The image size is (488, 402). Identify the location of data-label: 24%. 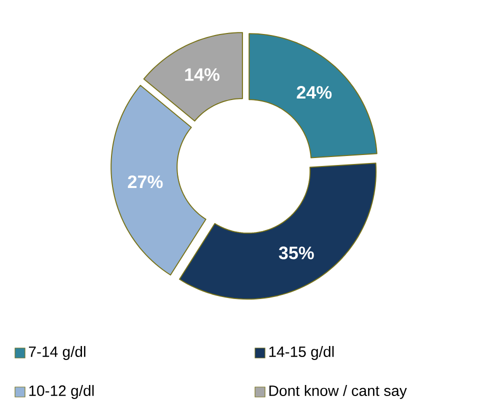
(314, 92).